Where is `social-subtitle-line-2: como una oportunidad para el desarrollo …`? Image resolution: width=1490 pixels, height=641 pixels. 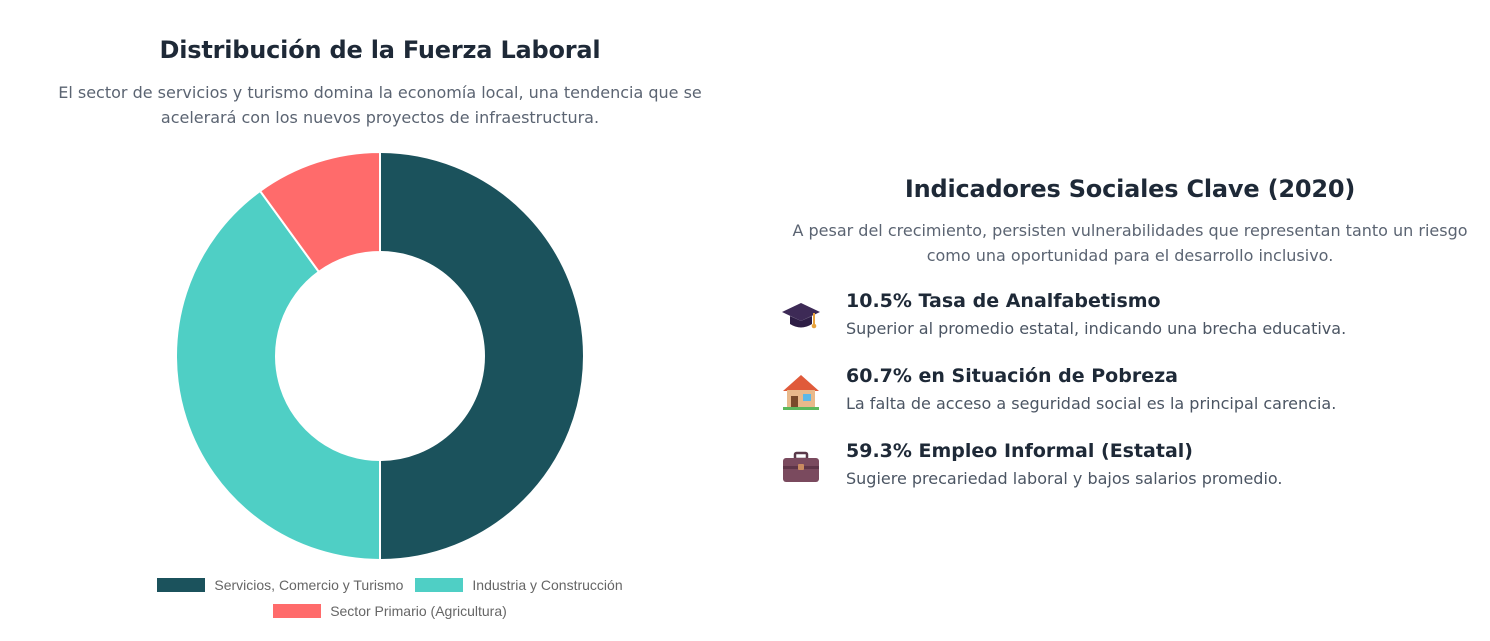 social-subtitle-line-2: como una oportunidad para el desarrollo … is located at coordinates (1130, 255).